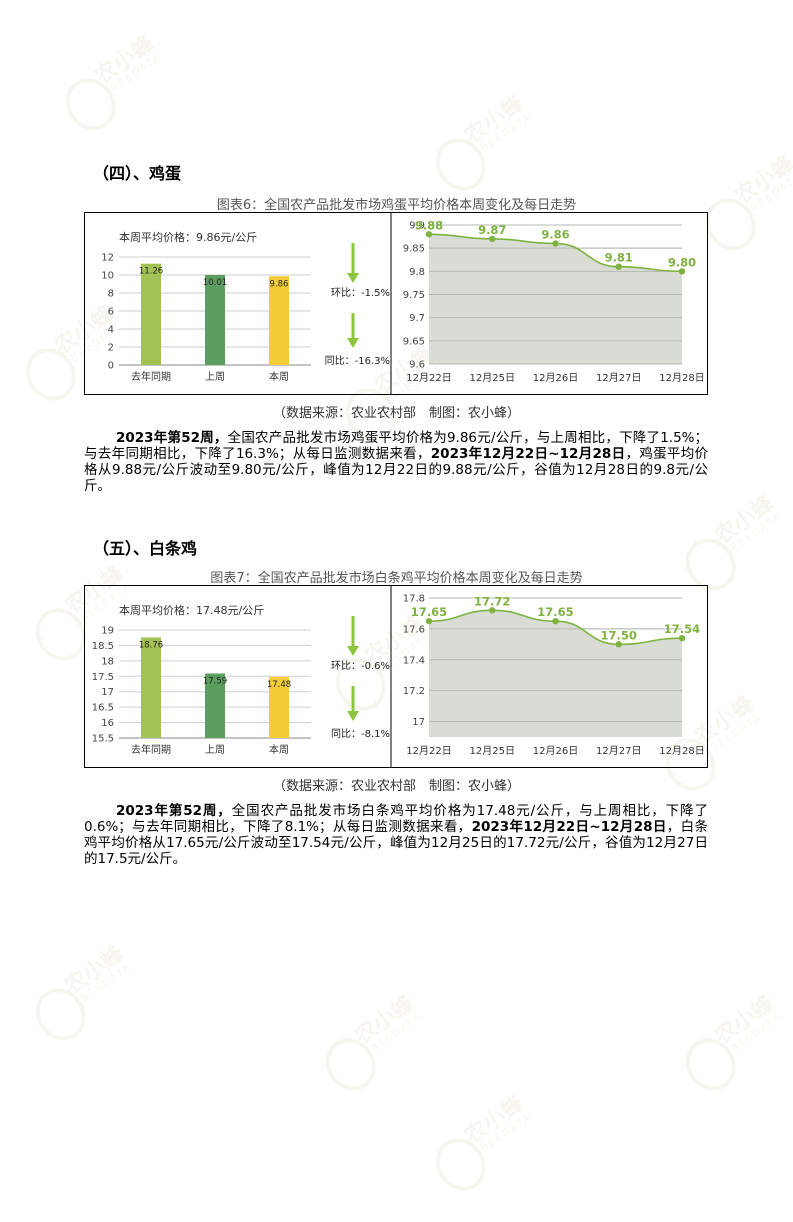 This screenshot has height=1222, width=793. What do you see at coordinates (492, 601) in the screenshot?
I see `data-label: 17.72` at bounding box center [492, 601].